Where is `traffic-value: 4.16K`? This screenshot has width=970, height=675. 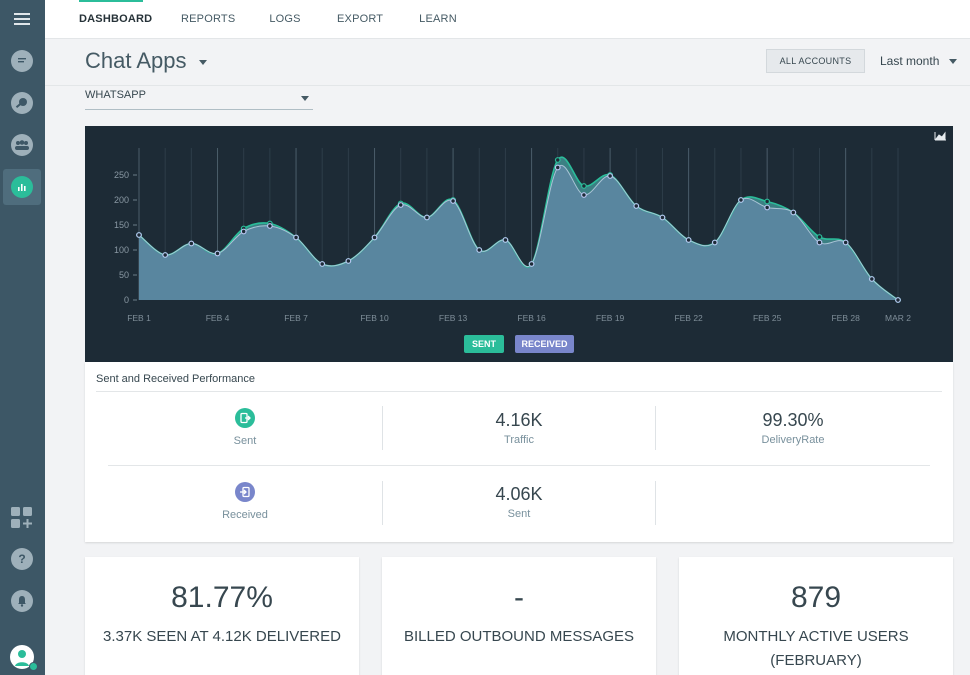
traffic-value: 4.16K is located at coordinates (519, 420).